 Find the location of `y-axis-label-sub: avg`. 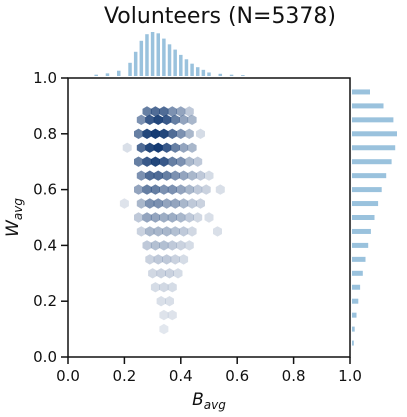

y-axis-label-sub: avg is located at coordinates (18, 209).